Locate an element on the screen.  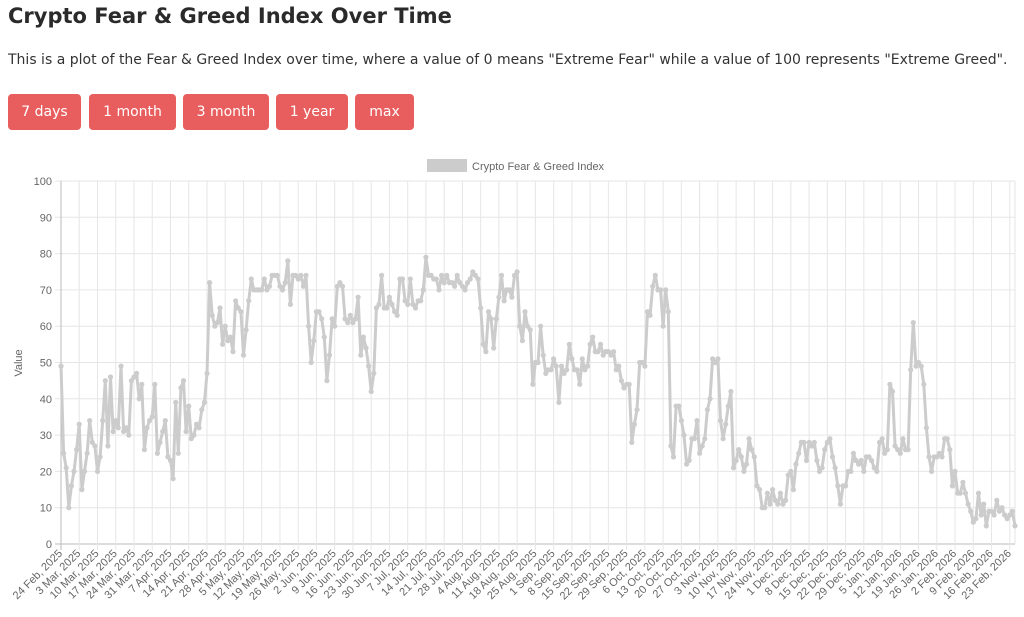
chart-legend: Crypto Fear & Greed Index is located at coordinates (516, 166).